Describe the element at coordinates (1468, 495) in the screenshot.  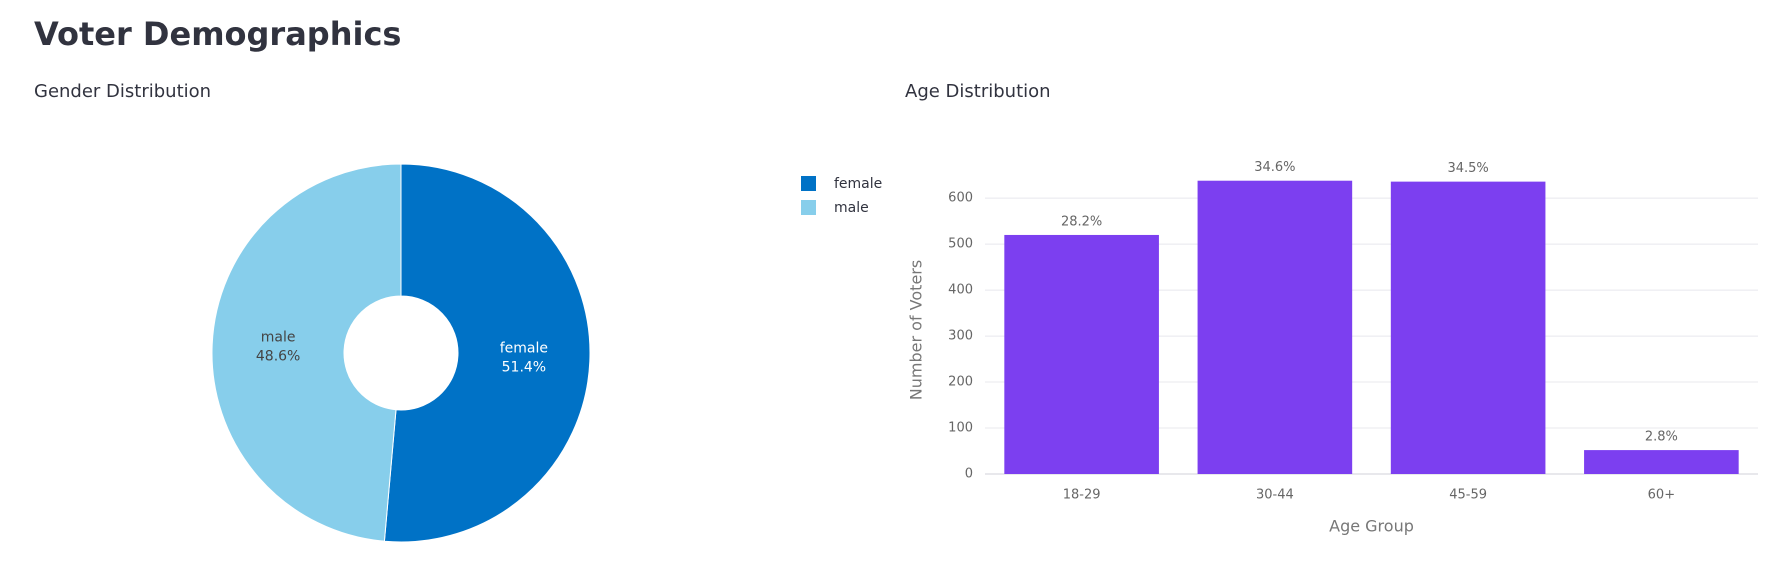
I see `x-tick-label: 45-59` at that location.